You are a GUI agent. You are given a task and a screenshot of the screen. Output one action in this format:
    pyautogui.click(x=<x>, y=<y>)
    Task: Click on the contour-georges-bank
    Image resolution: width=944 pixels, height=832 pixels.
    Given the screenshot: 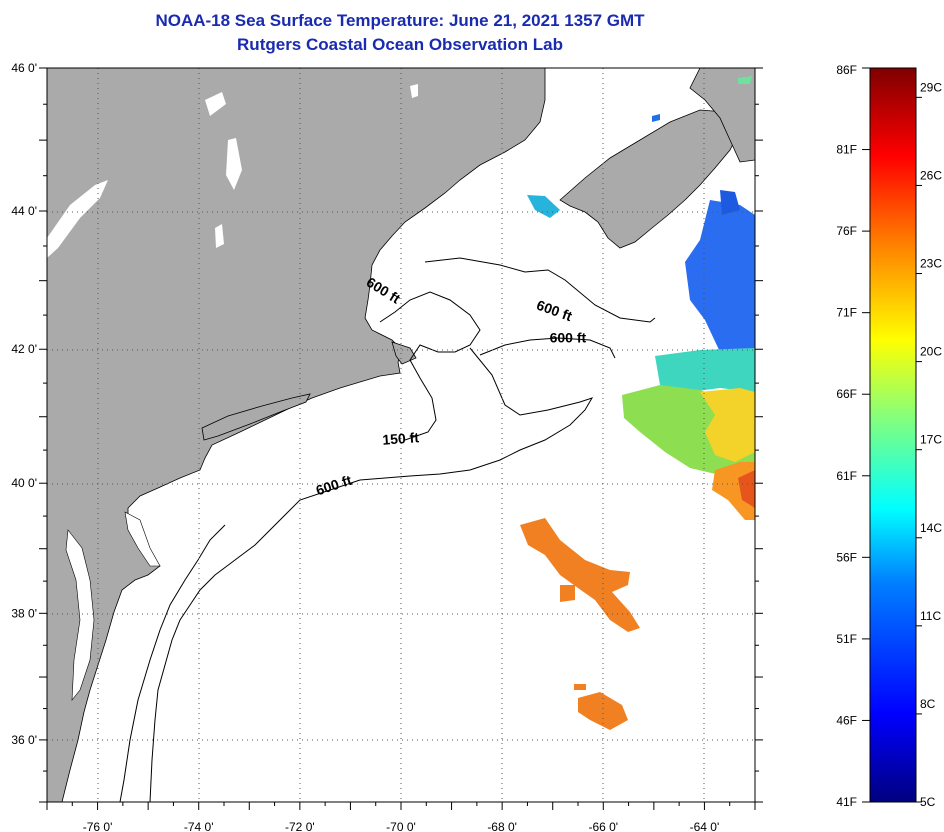 What is the action you would take?
    pyautogui.click(x=476, y=414)
    